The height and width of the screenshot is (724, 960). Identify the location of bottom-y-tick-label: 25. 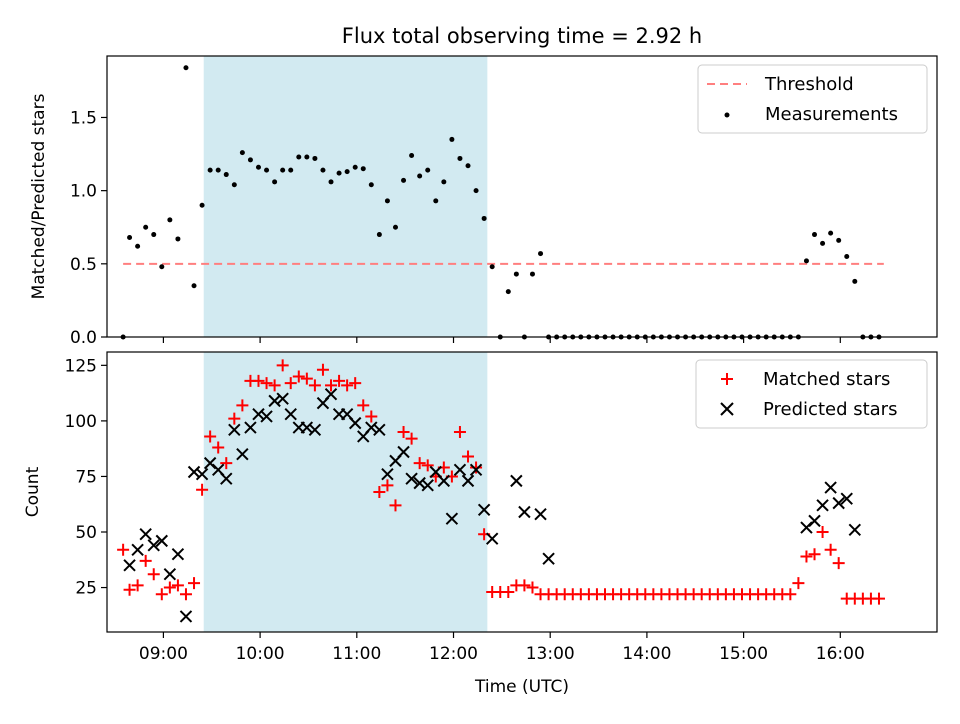
(86, 589).